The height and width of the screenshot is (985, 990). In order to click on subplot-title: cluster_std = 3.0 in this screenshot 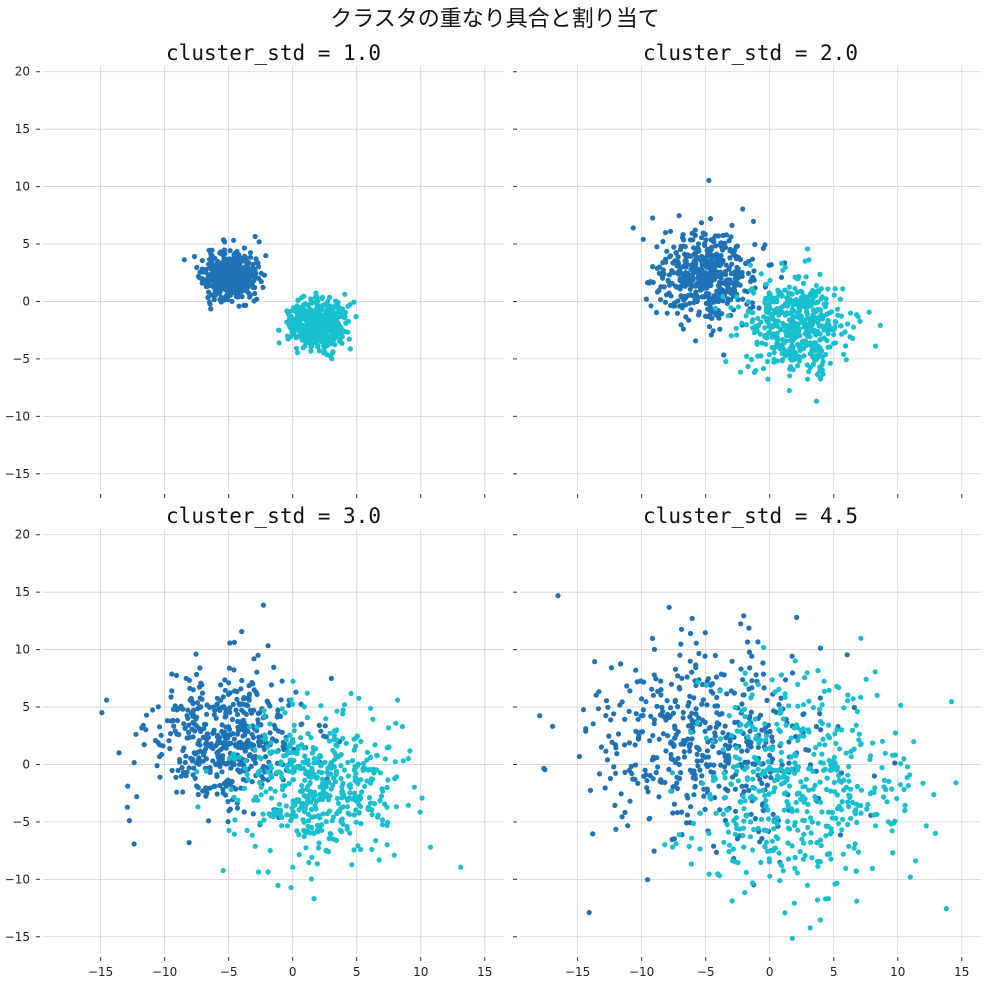, I will do `click(273, 516)`.